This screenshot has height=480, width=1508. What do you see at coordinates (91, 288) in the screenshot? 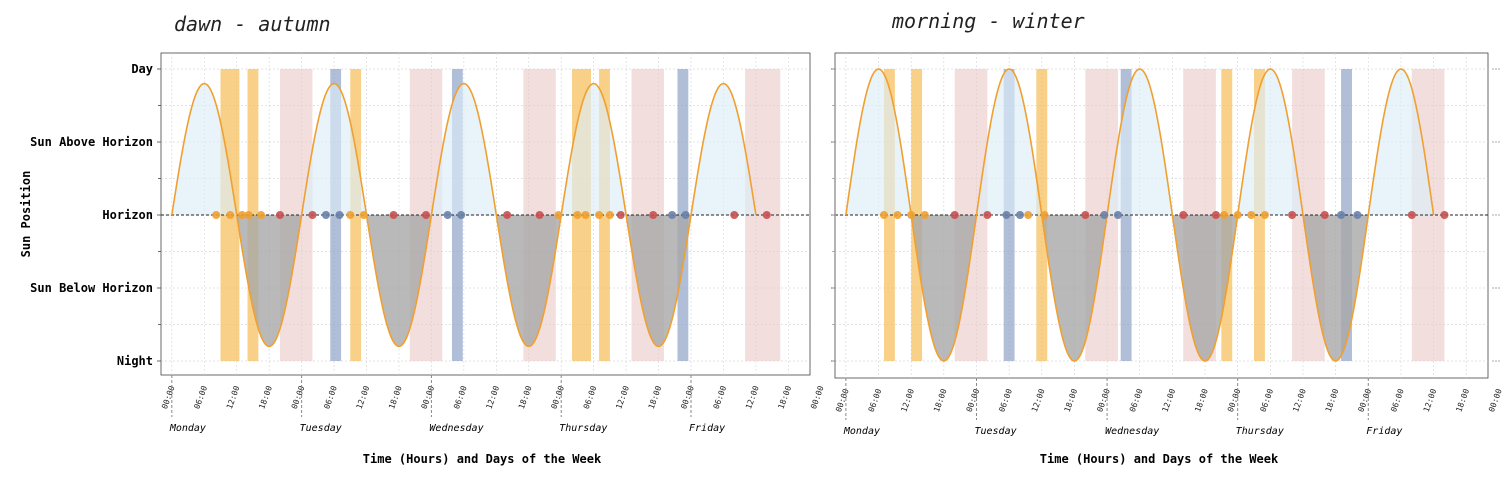
I see `y-tick-label: Sun Below Horizon` at bounding box center [91, 288].